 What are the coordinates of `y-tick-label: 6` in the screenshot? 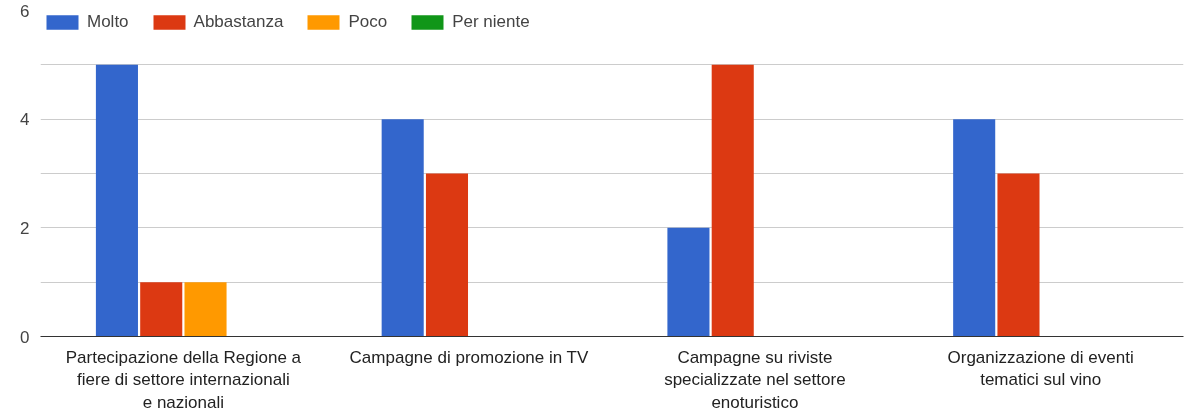 It's located at (25, 11).